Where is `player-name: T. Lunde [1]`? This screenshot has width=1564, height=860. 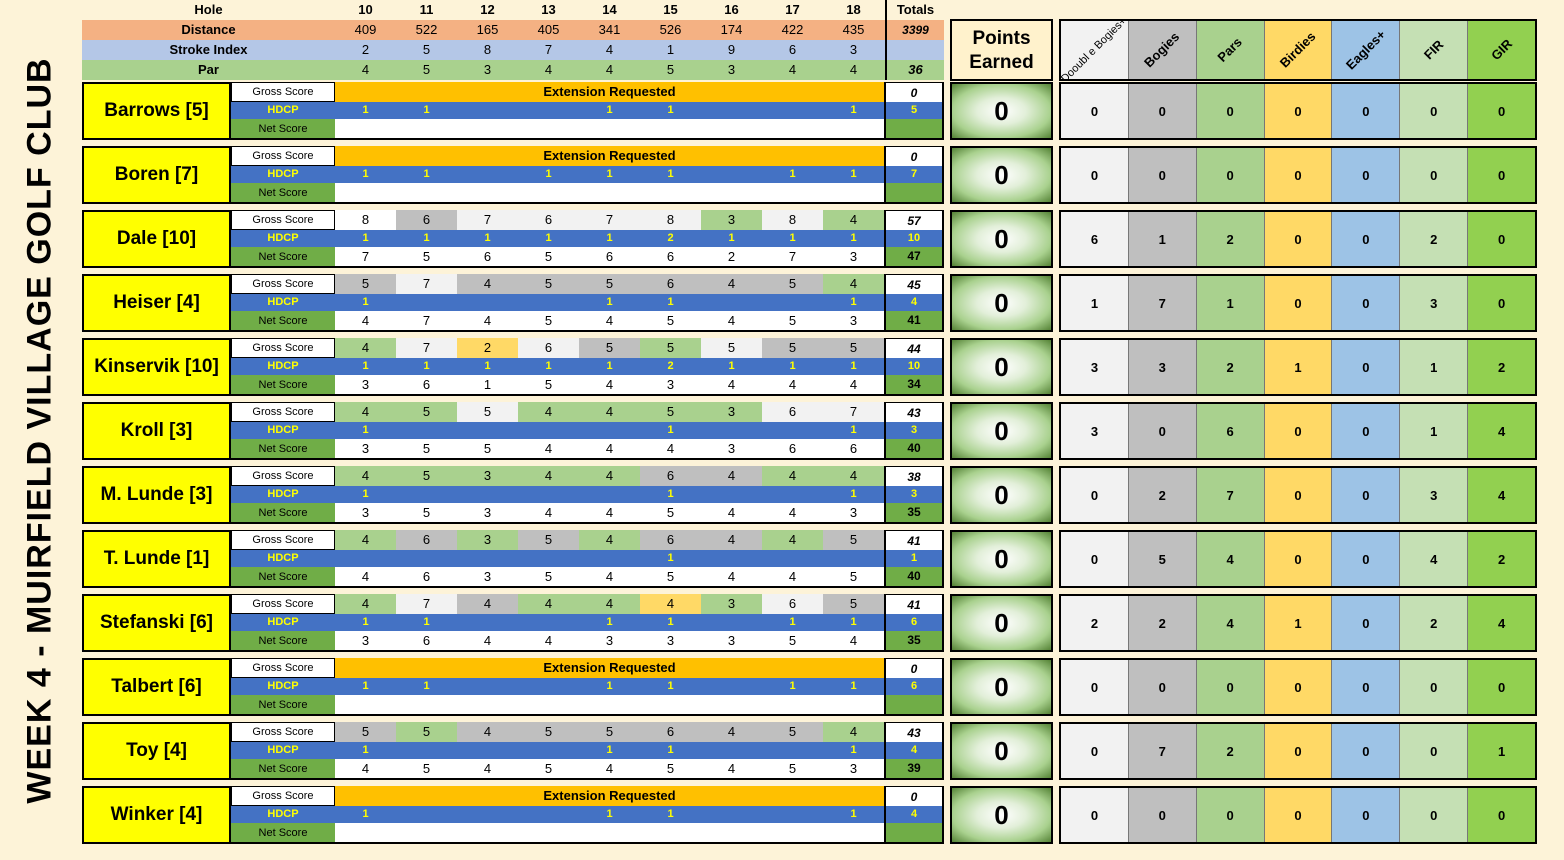
player-name: T. Lunde [1] is located at coordinates (156, 559).